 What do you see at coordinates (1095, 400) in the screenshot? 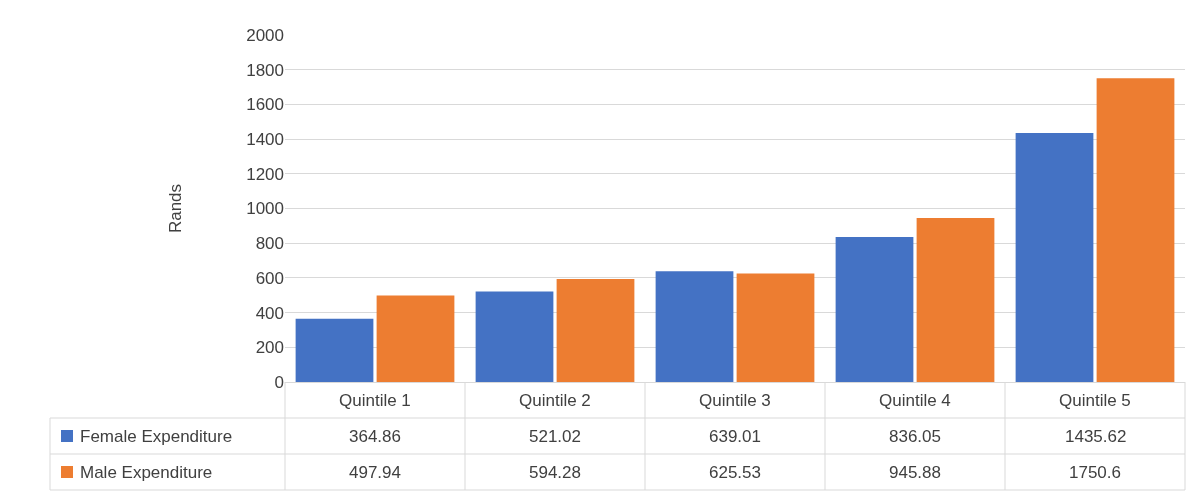
I see `x-tick-label: Quintile 5` at bounding box center [1095, 400].